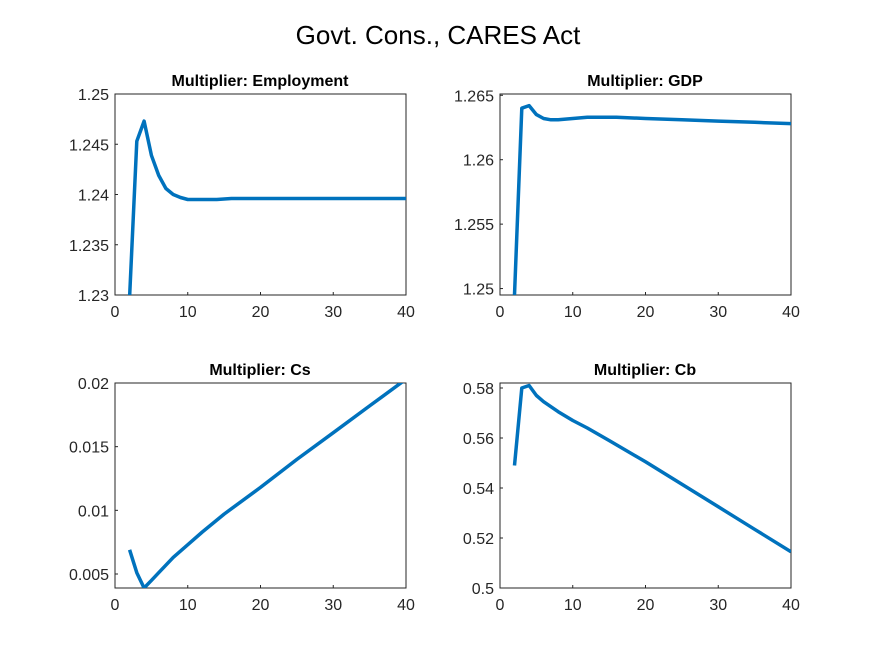 Image resolution: width=875 pixels, height=656 pixels. I want to click on series-employment, so click(266, 207).